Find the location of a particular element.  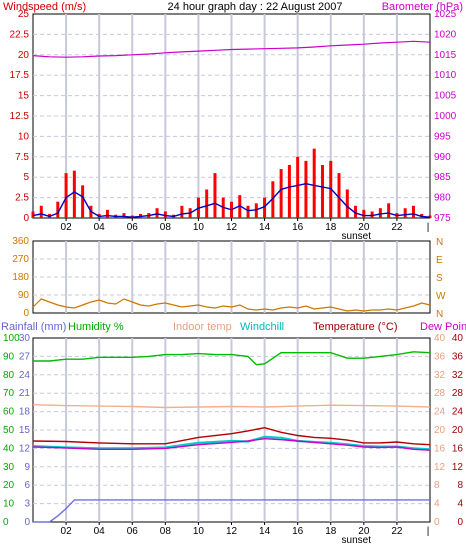

p1-xtick-label: 22 is located at coordinates (397, 227).